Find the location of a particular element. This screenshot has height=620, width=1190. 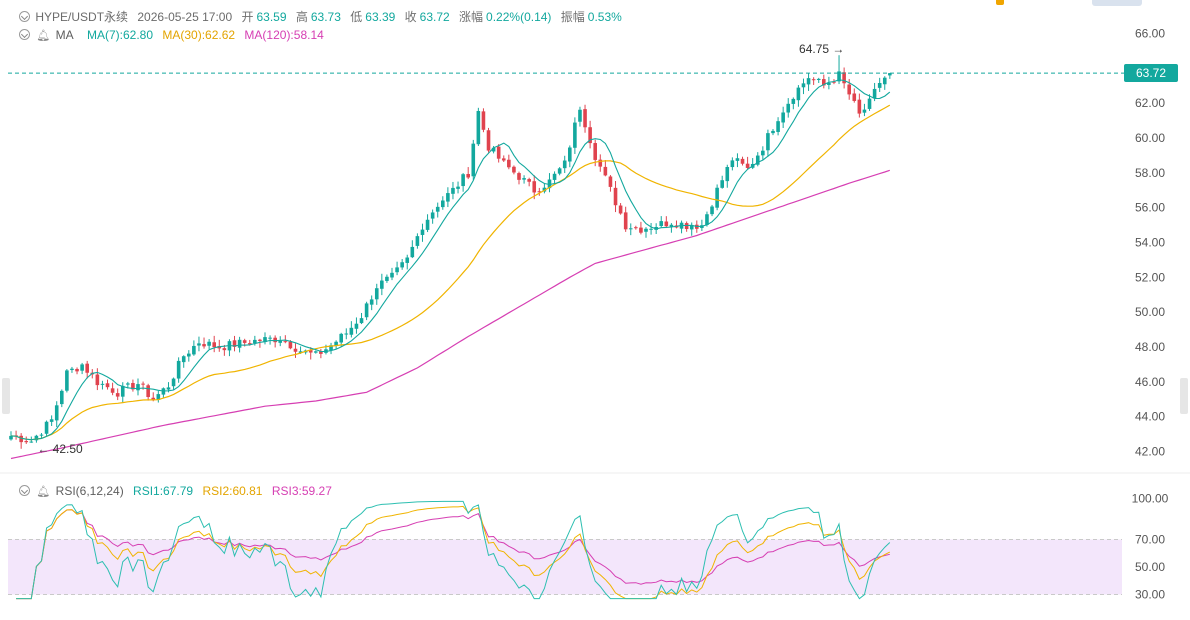

ma-collapse-icon is located at coordinates (24, 34).